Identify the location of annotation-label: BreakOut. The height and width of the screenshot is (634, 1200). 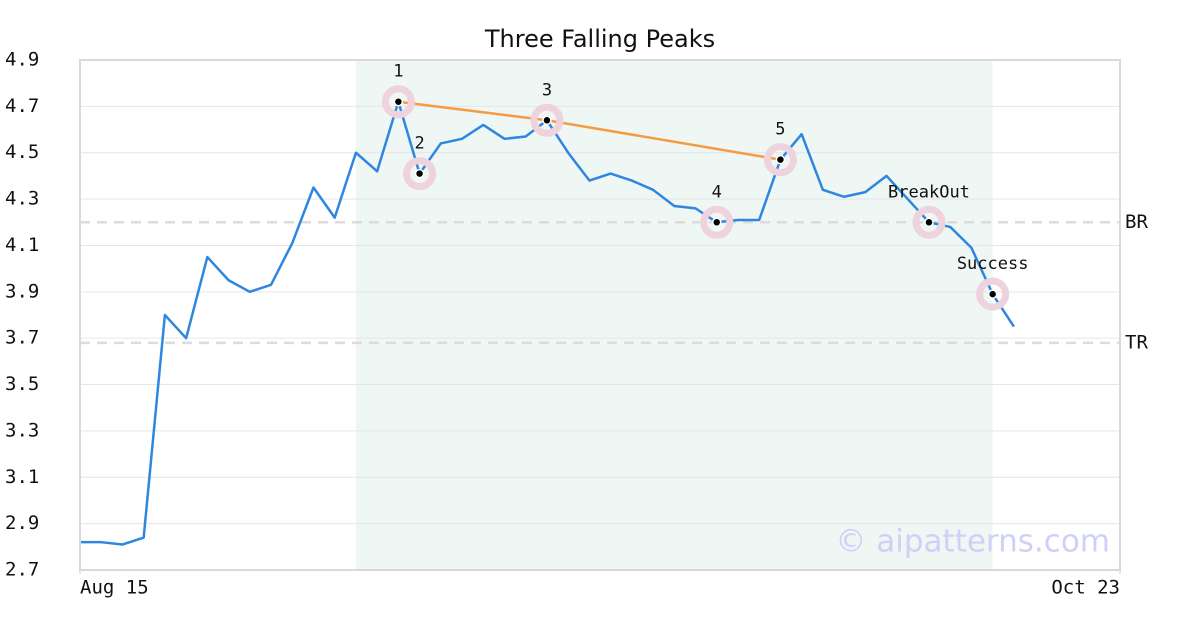
(929, 192).